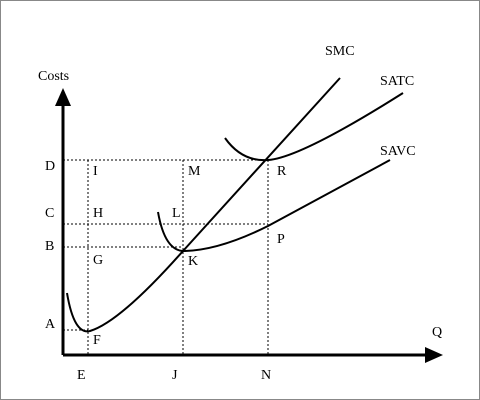  I want to click on curve-label: SATC, so click(397, 81).